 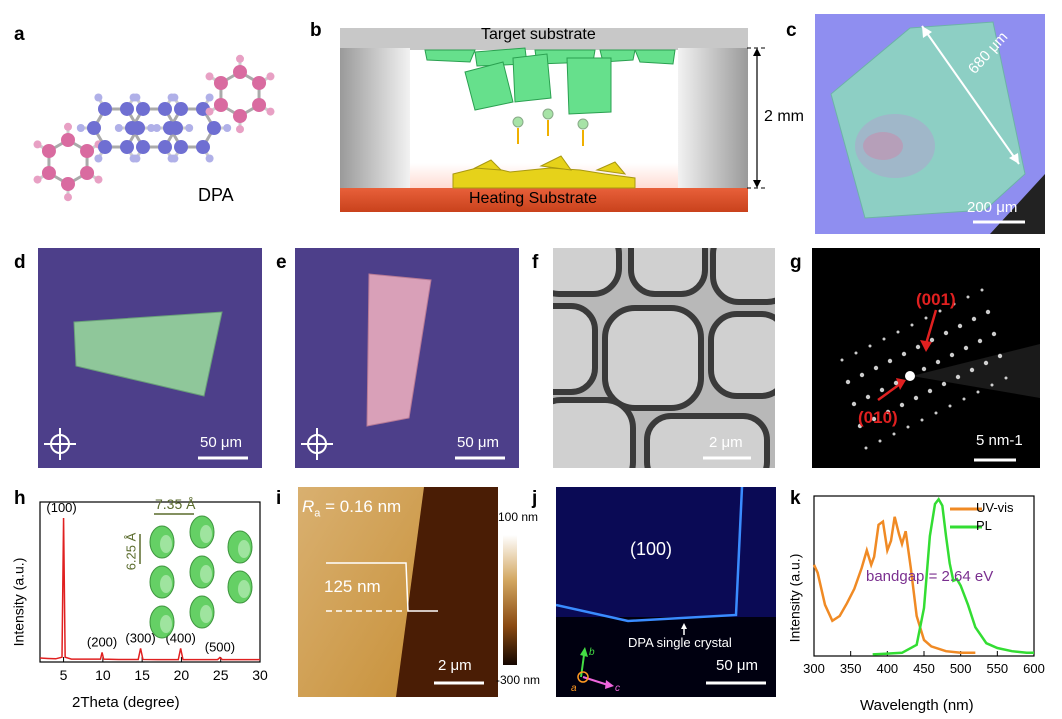 What do you see at coordinates (795, 498) in the screenshot?
I see `panel-label-k: k` at bounding box center [795, 498].